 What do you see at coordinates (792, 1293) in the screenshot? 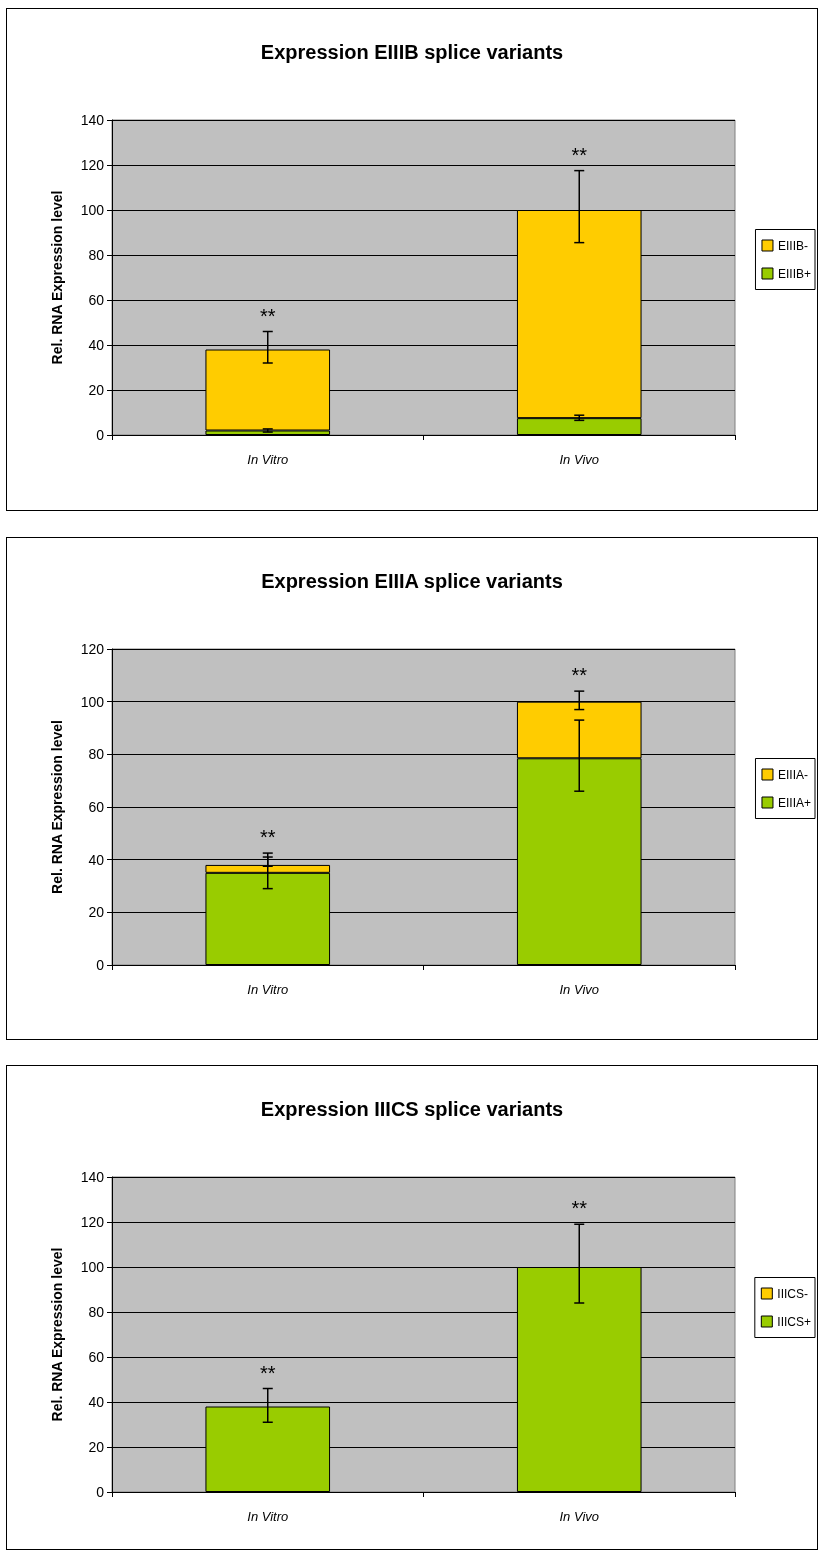
I see `legend-label: IIICS-` at bounding box center [792, 1293].